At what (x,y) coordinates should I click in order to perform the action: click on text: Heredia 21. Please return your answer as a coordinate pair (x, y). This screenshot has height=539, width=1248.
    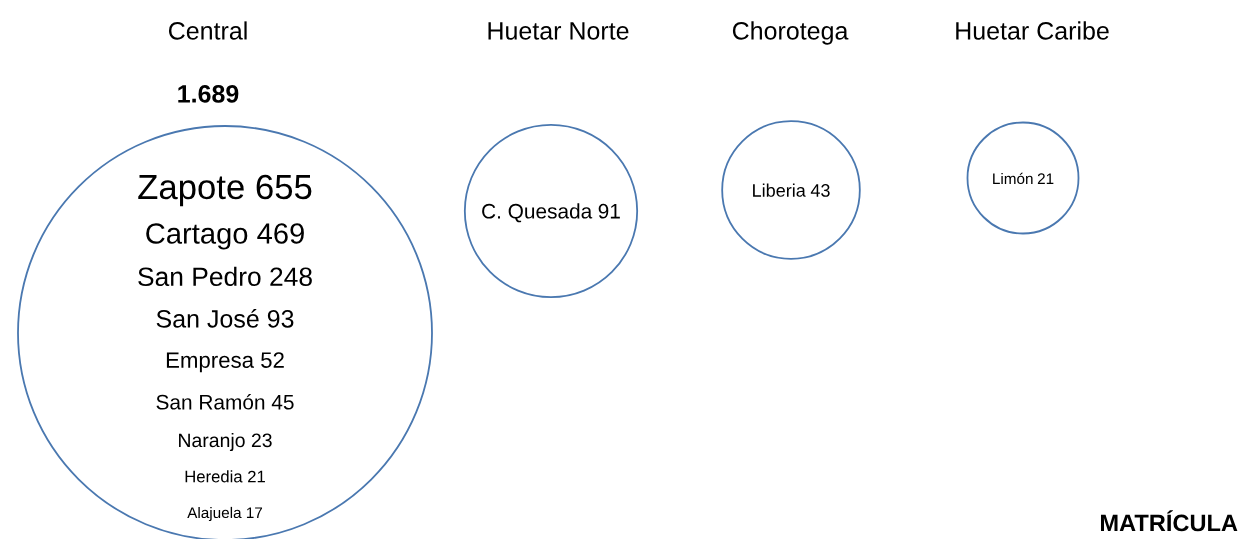
    Looking at the image, I should click on (225, 476).